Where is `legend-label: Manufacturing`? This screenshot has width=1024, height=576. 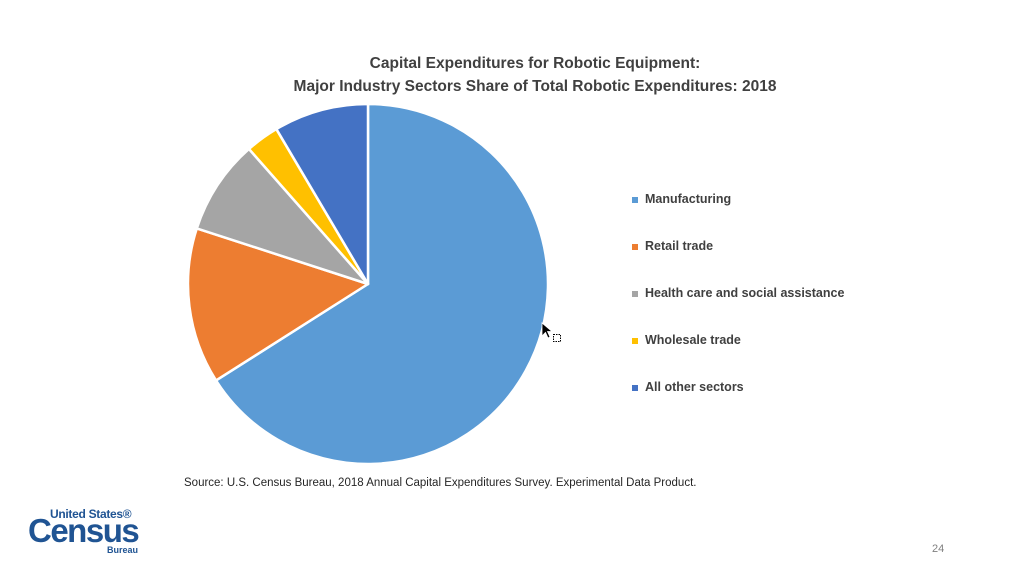 legend-label: Manufacturing is located at coordinates (688, 199).